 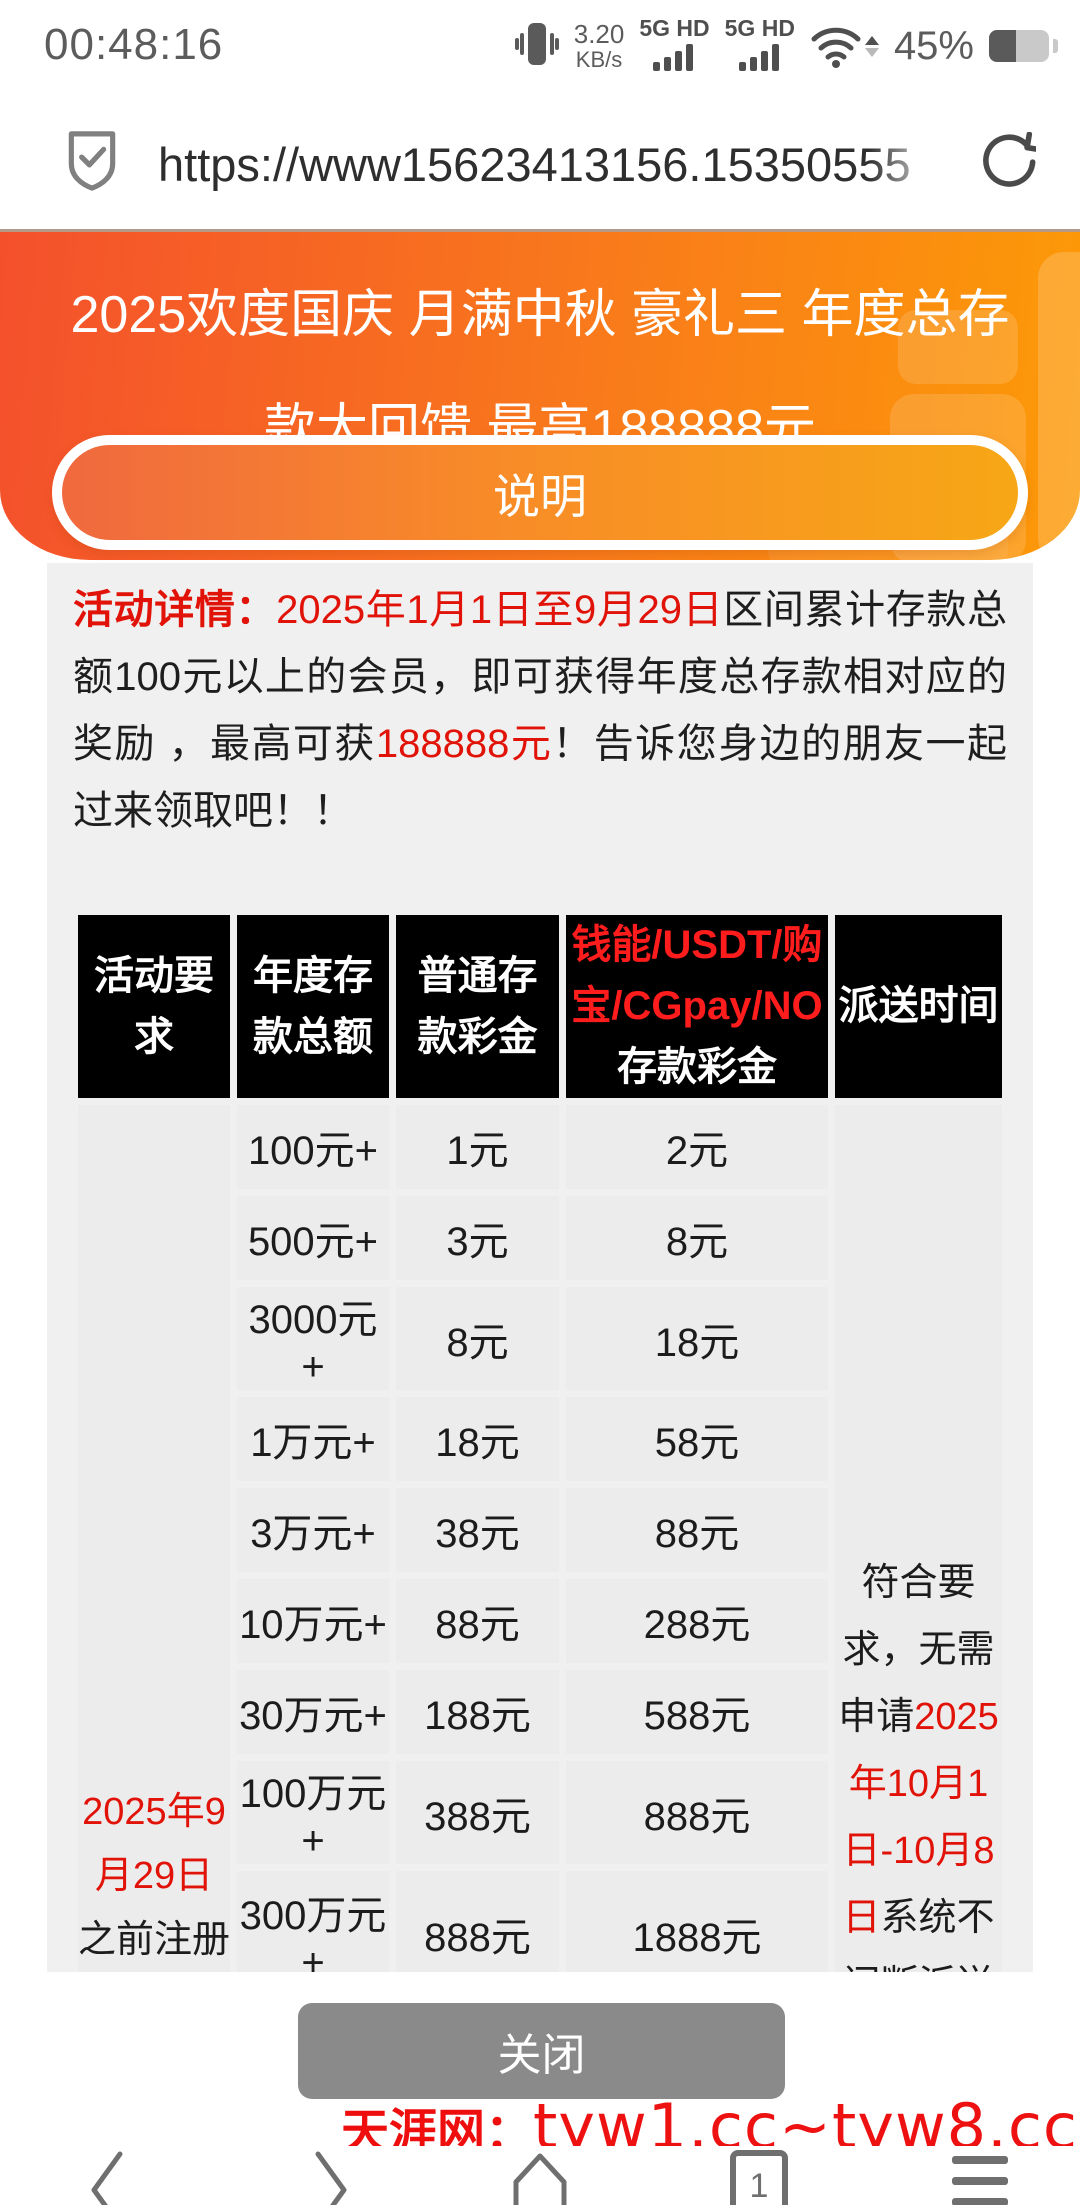 What do you see at coordinates (536, 46) in the screenshot?
I see `vibrate-icon` at bounding box center [536, 46].